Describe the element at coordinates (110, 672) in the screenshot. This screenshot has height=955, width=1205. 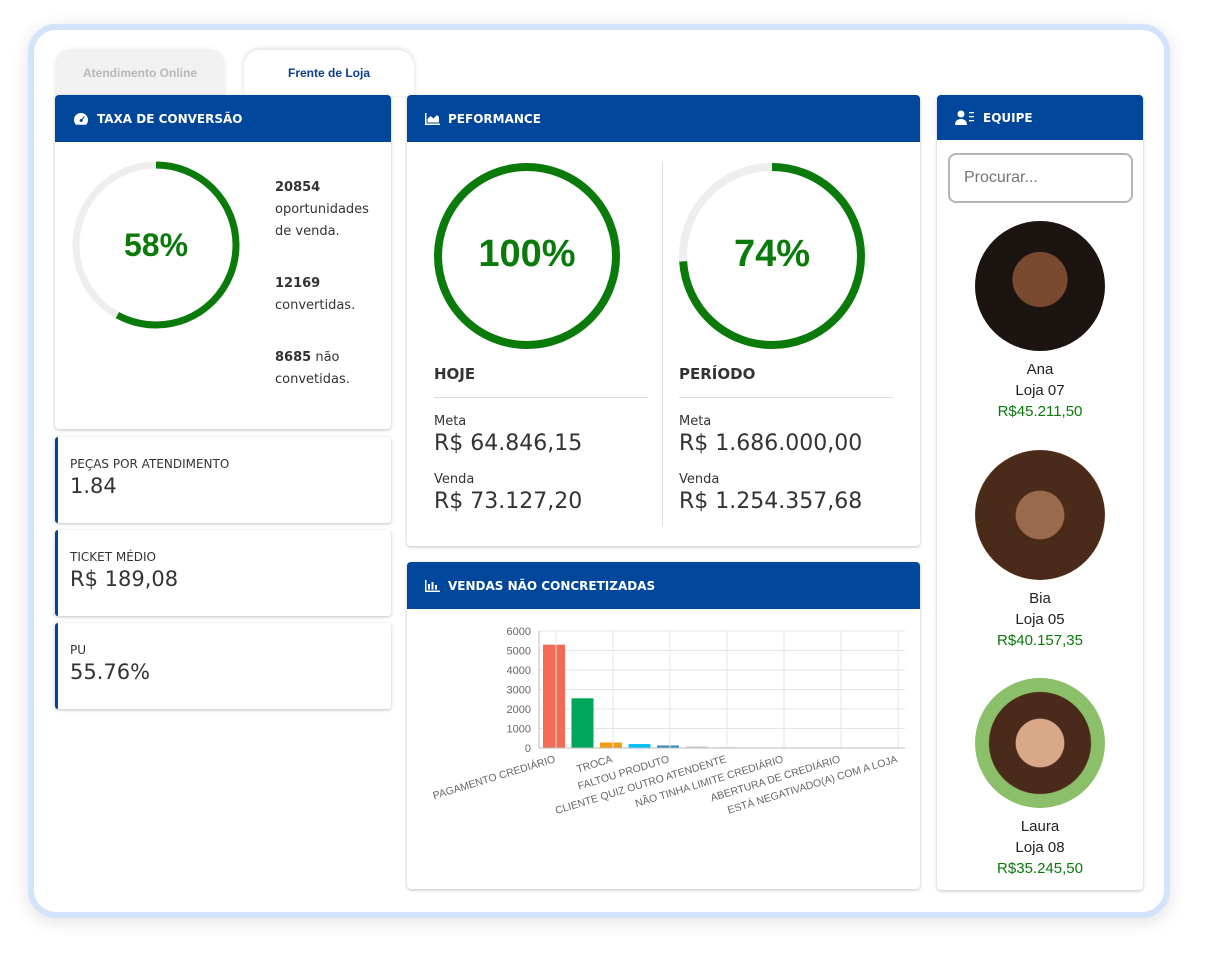
I see `stat-value: 55.76%` at that location.